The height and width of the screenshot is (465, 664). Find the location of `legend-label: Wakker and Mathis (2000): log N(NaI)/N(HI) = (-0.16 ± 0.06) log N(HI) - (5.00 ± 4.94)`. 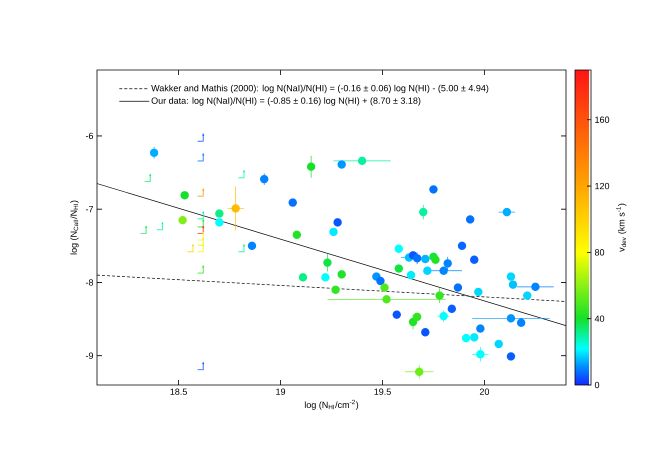

legend-label: Wakker and Mathis (2000): log N(NaI)/N(HI) = (-0.16 ± 0.06) log N(HI) - (5.00 ± 4.94) is located at coordinates (319, 89).